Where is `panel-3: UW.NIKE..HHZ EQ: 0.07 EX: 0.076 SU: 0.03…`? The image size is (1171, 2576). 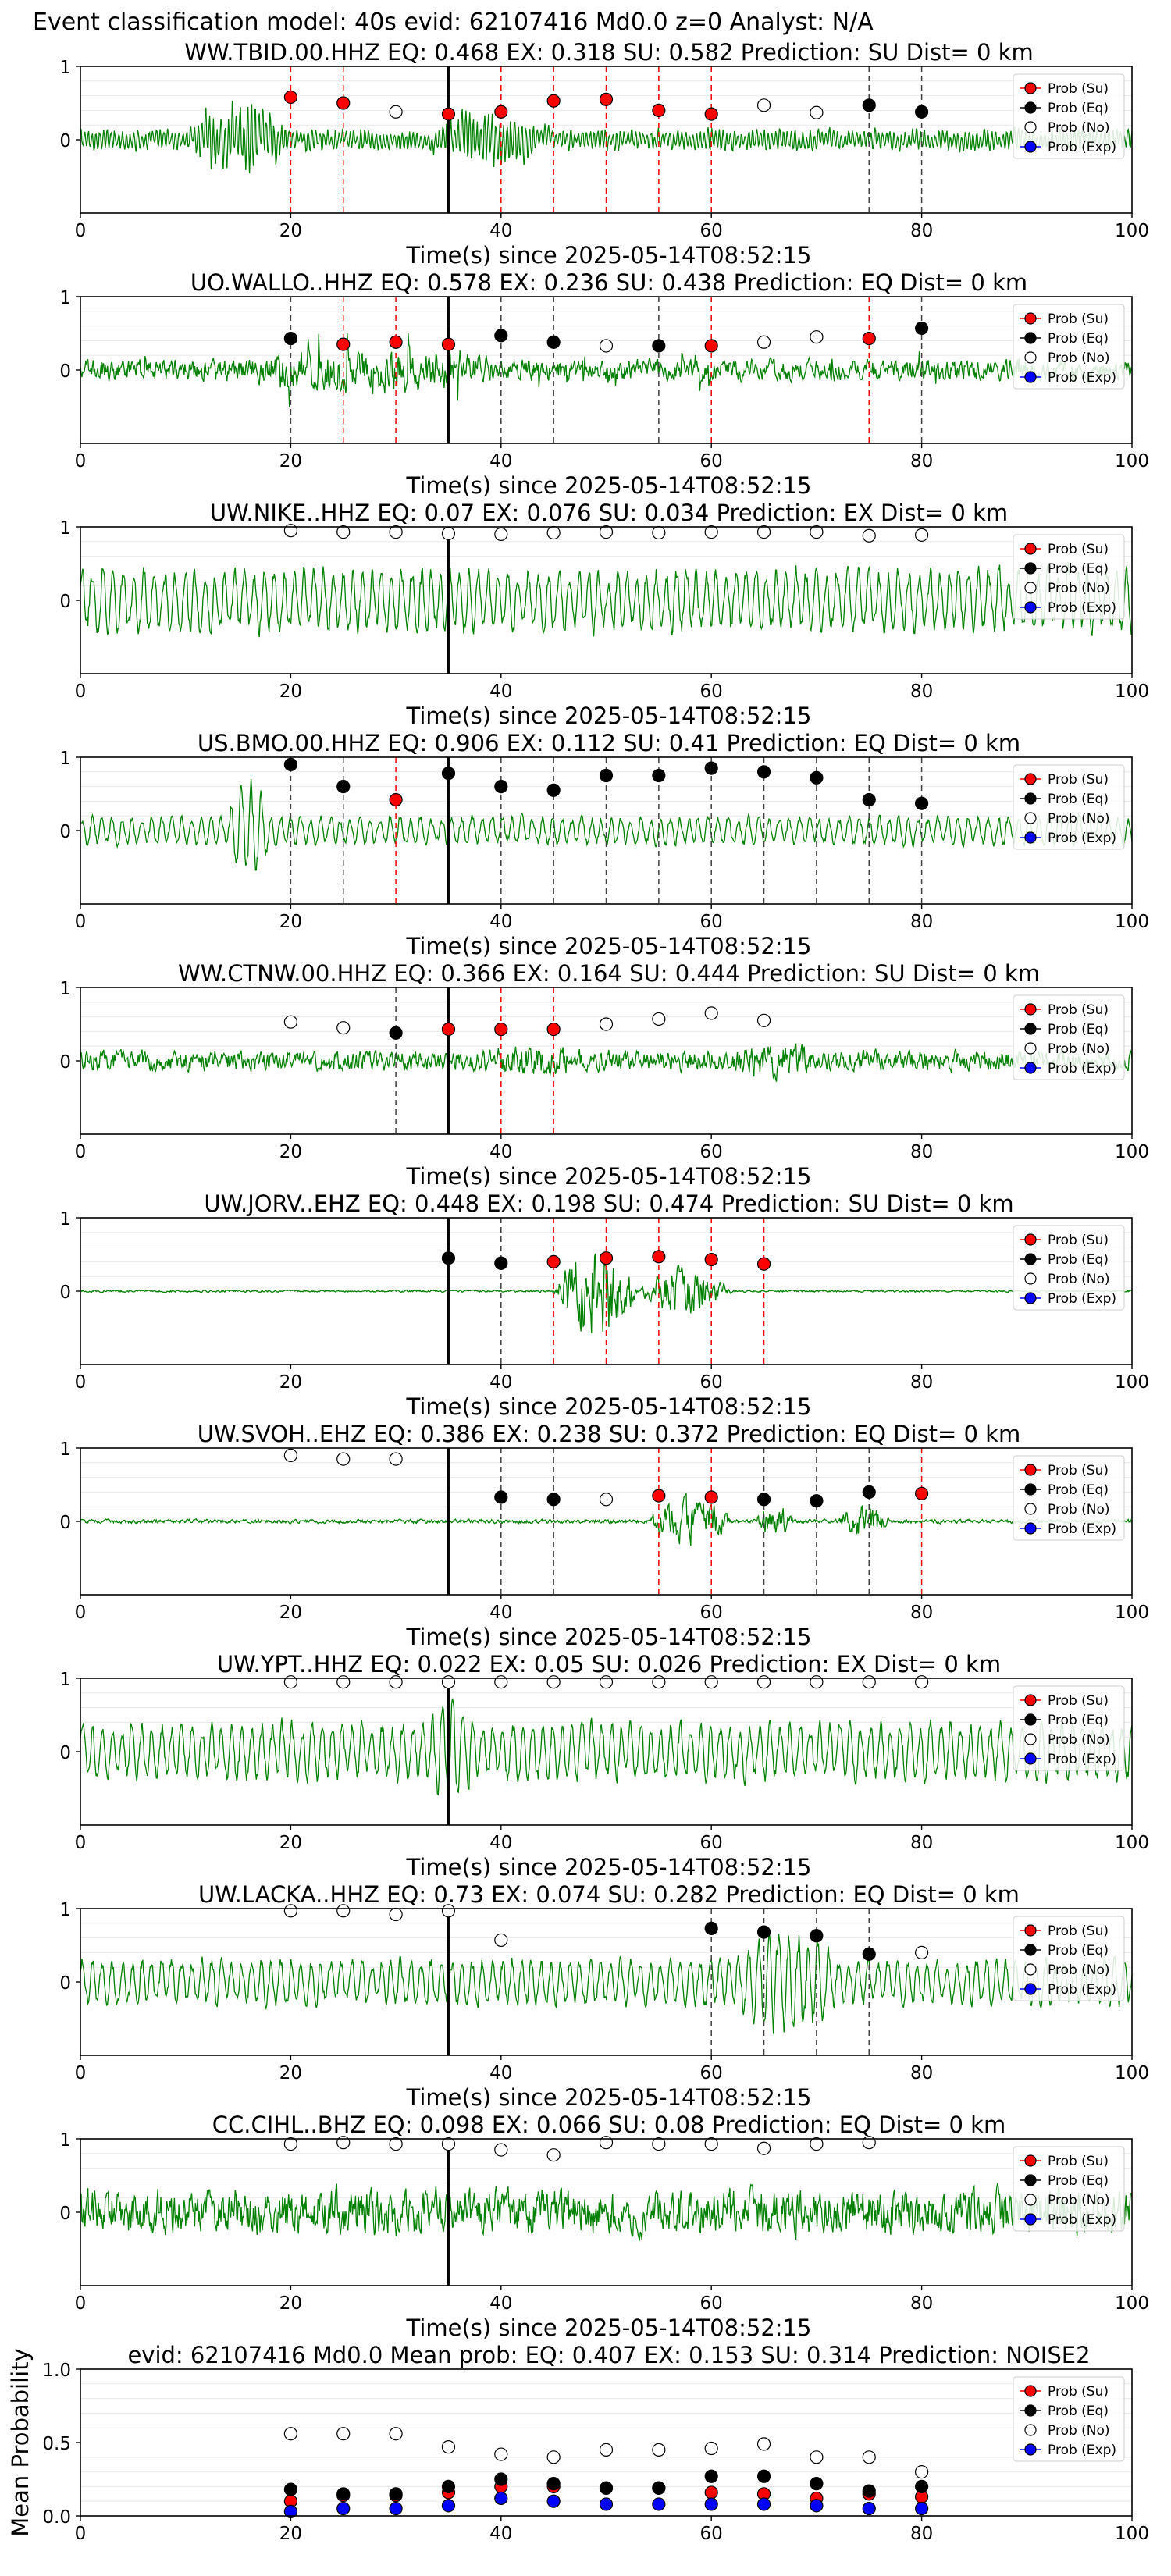
panel-3: UW.NIKE..HHZ EQ: 0.07 EX: 0.076 SU: 0.03… is located at coordinates (604, 614).